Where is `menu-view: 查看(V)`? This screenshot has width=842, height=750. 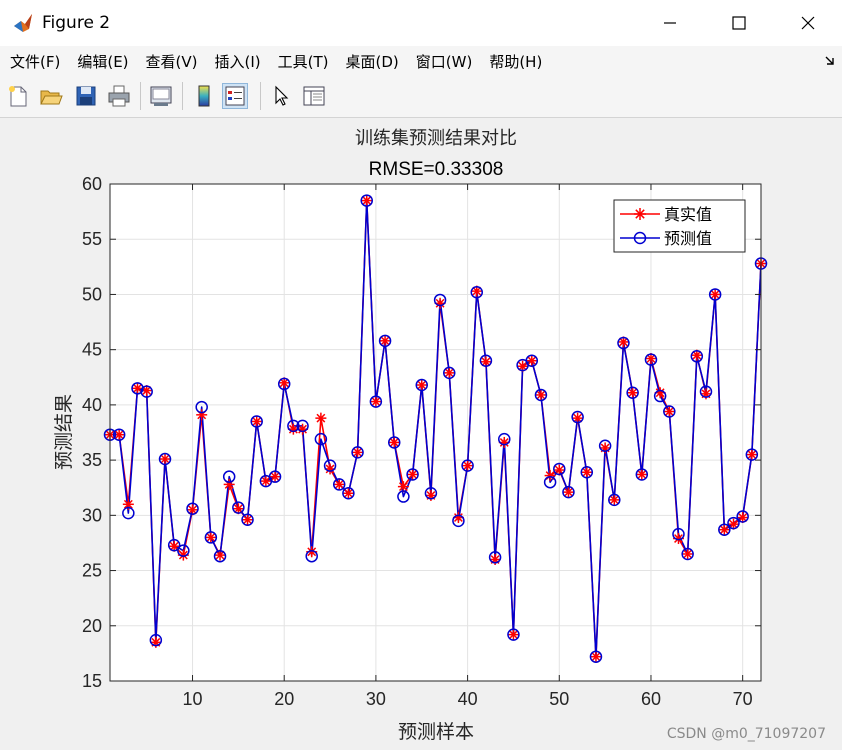
menu-view: 查看(V) is located at coordinates (171, 61).